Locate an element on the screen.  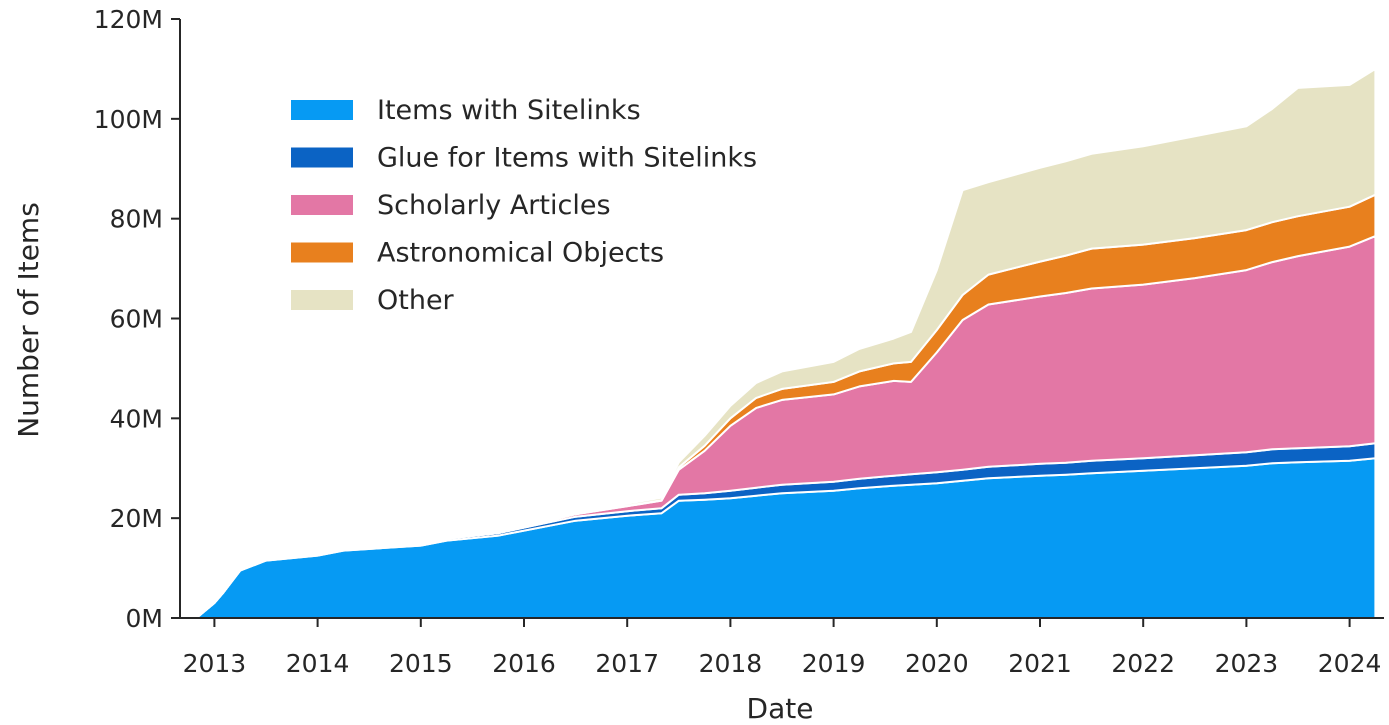
x-tick-label: 2017 is located at coordinates (627, 663).